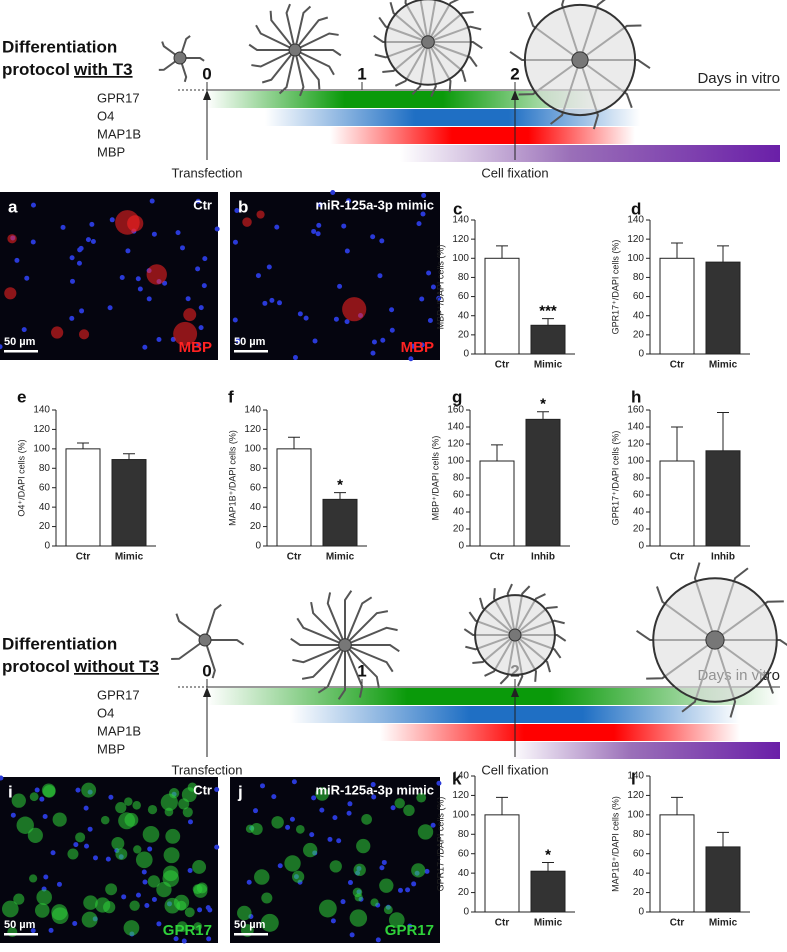  I want to click on y-tick-label: 140, so click(460, 220).